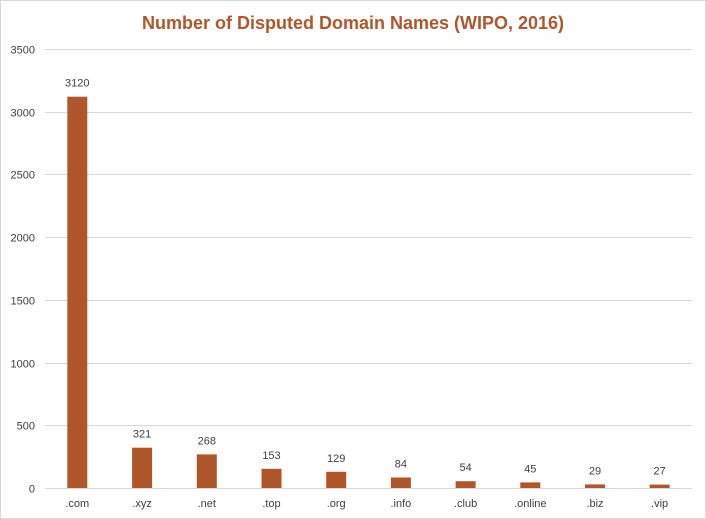 Image resolution: width=706 pixels, height=519 pixels. What do you see at coordinates (659, 486) in the screenshot?
I see `bar-vip` at bounding box center [659, 486].